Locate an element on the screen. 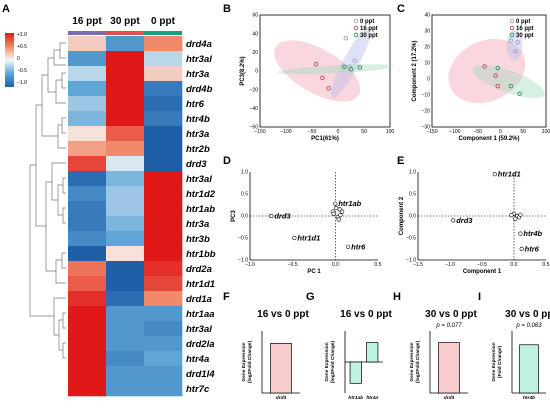 The width and height of the screenshot is (550, 416). heatmap-gene-label: htr2b is located at coordinates (198, 149).